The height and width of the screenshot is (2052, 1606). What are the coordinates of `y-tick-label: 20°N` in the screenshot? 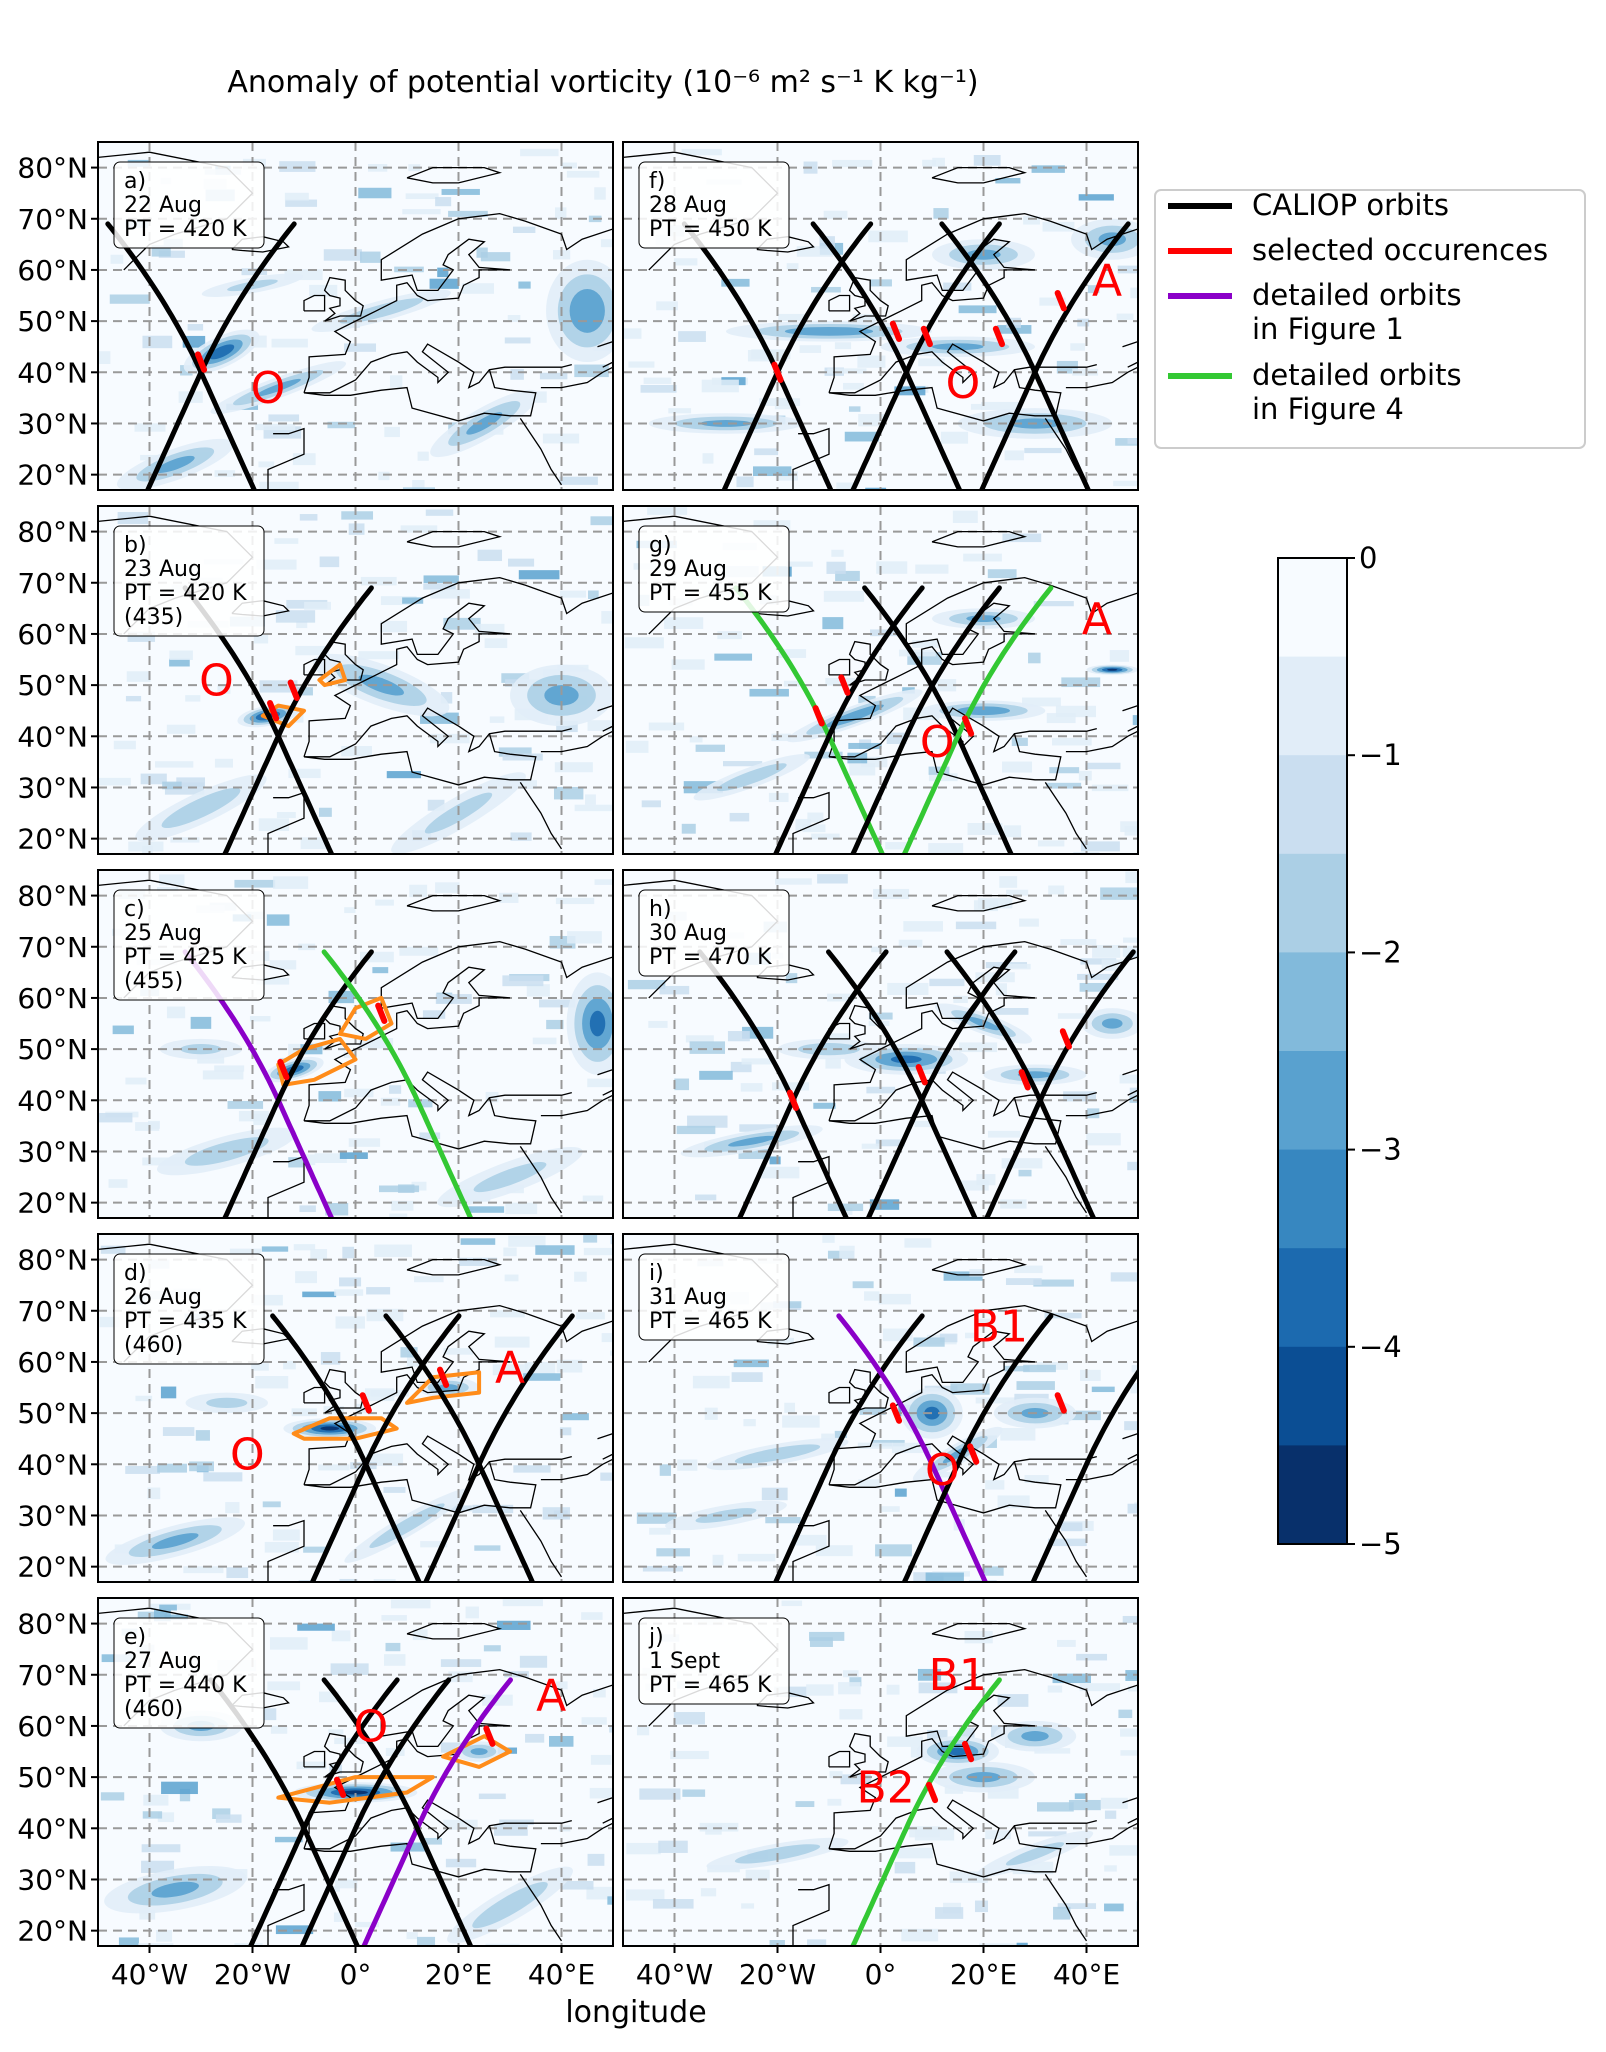 It's located at (52, 1931).